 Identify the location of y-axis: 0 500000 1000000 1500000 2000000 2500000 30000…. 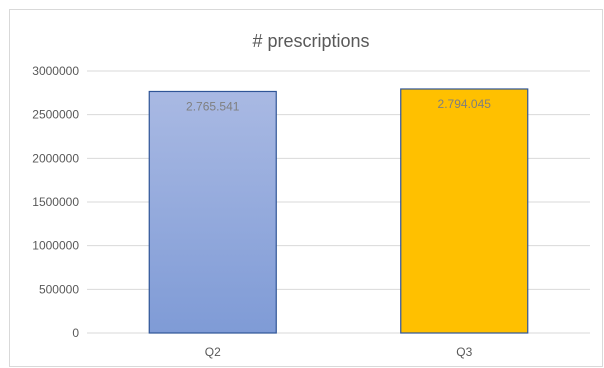
(55, 202).